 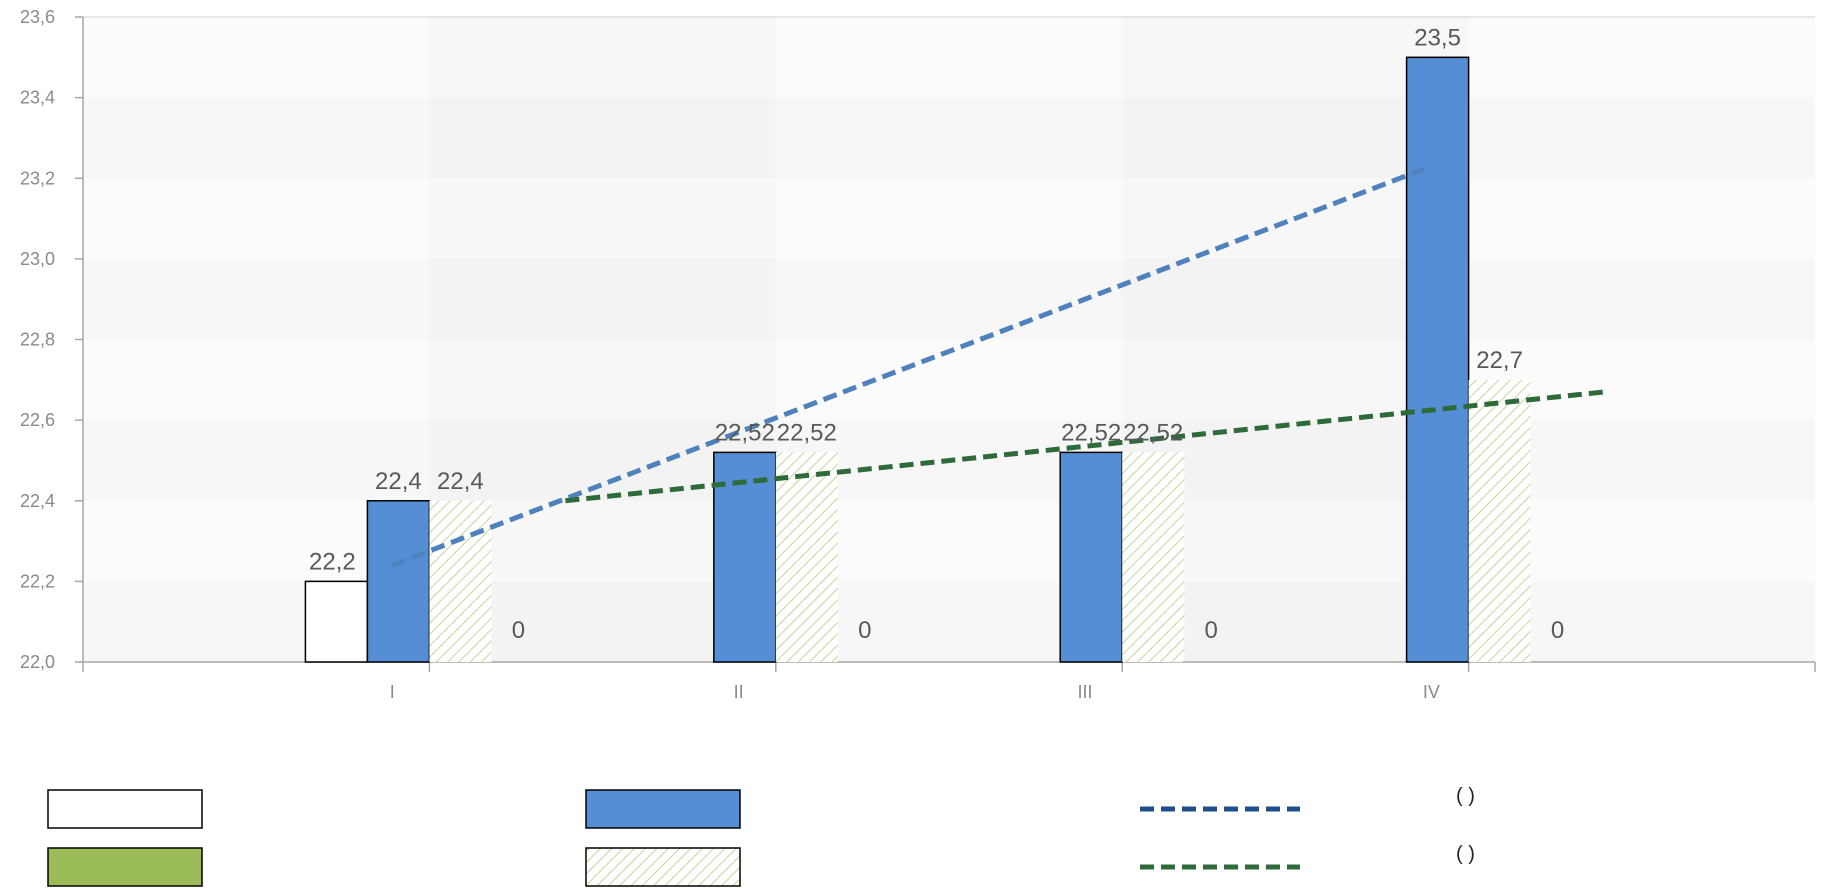 I want to click on x-tick-label: I, so click(x=392, y=692).